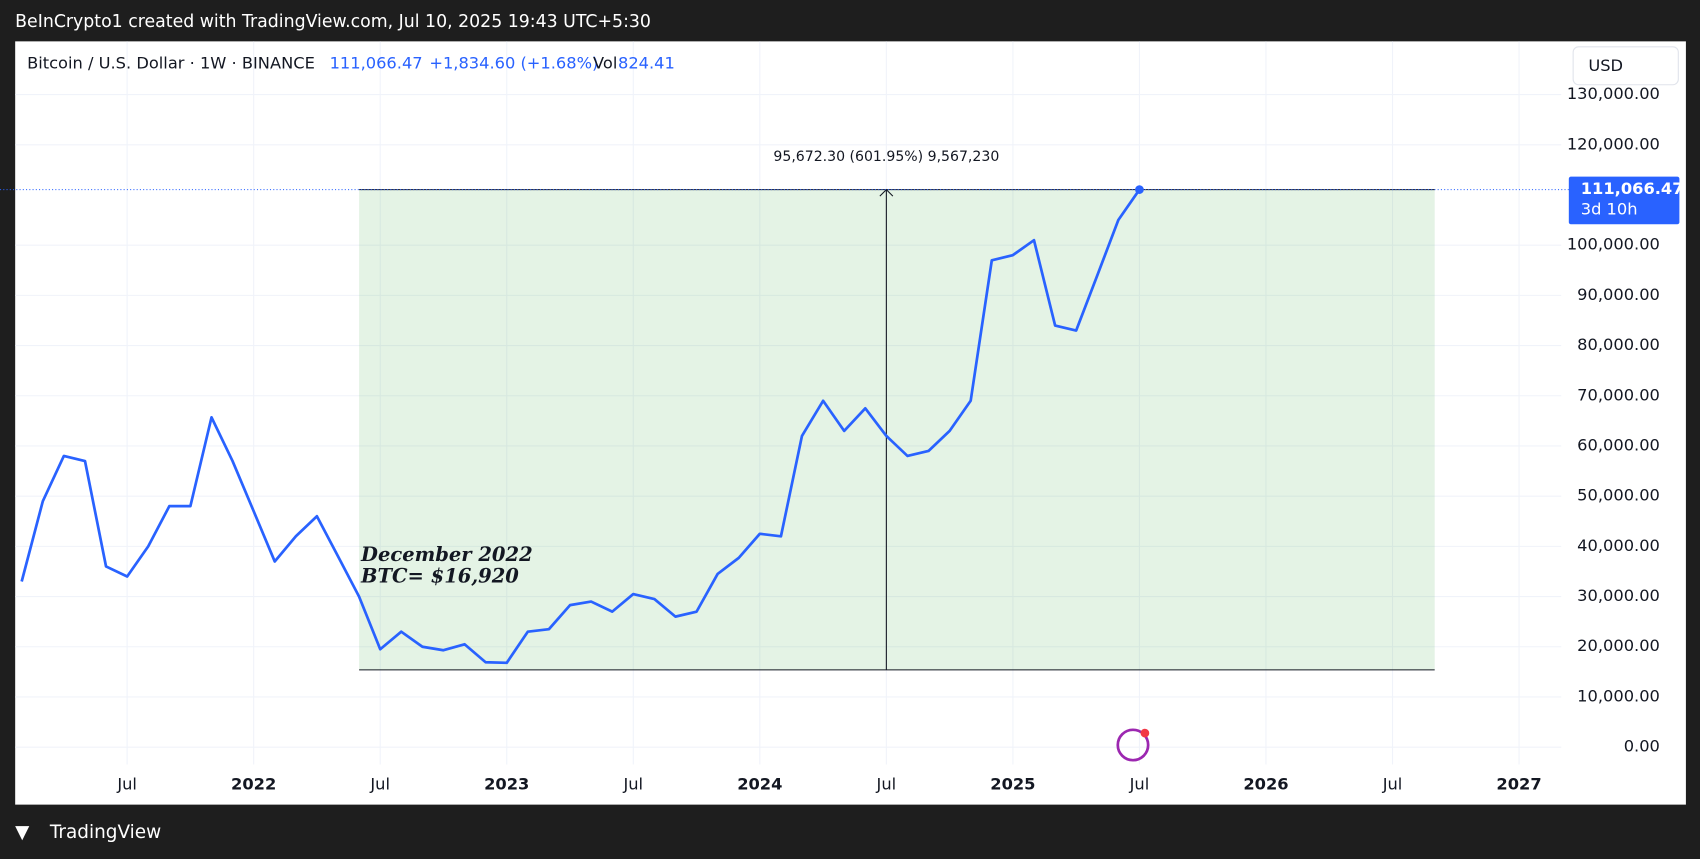 The width and height of the screenshot is (1700, 859). What do you see at coordinates (1618, 545) in the screenshot?
I see `y-tick-label: 40,000.00` at bounding box center [1618, 545].